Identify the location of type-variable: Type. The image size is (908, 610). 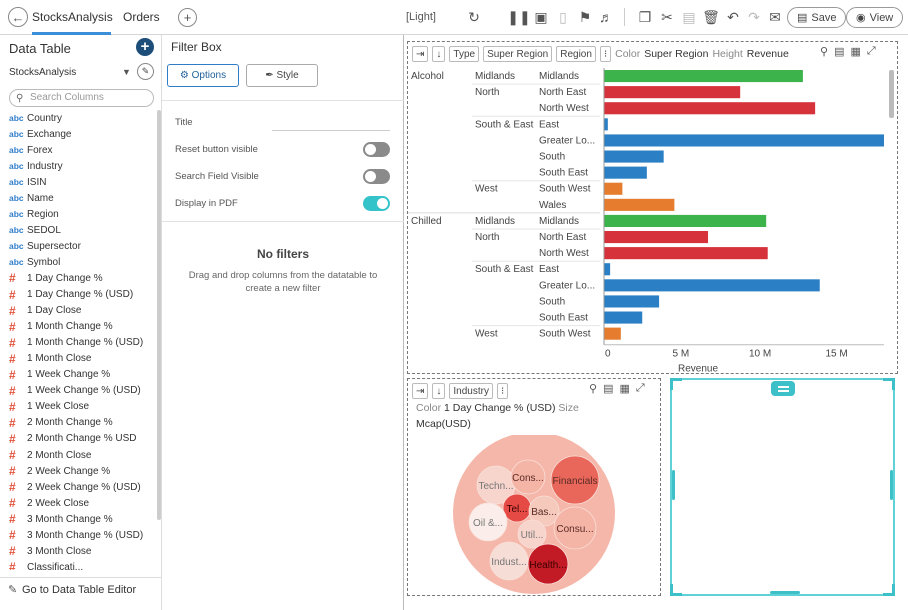
(464, 54).